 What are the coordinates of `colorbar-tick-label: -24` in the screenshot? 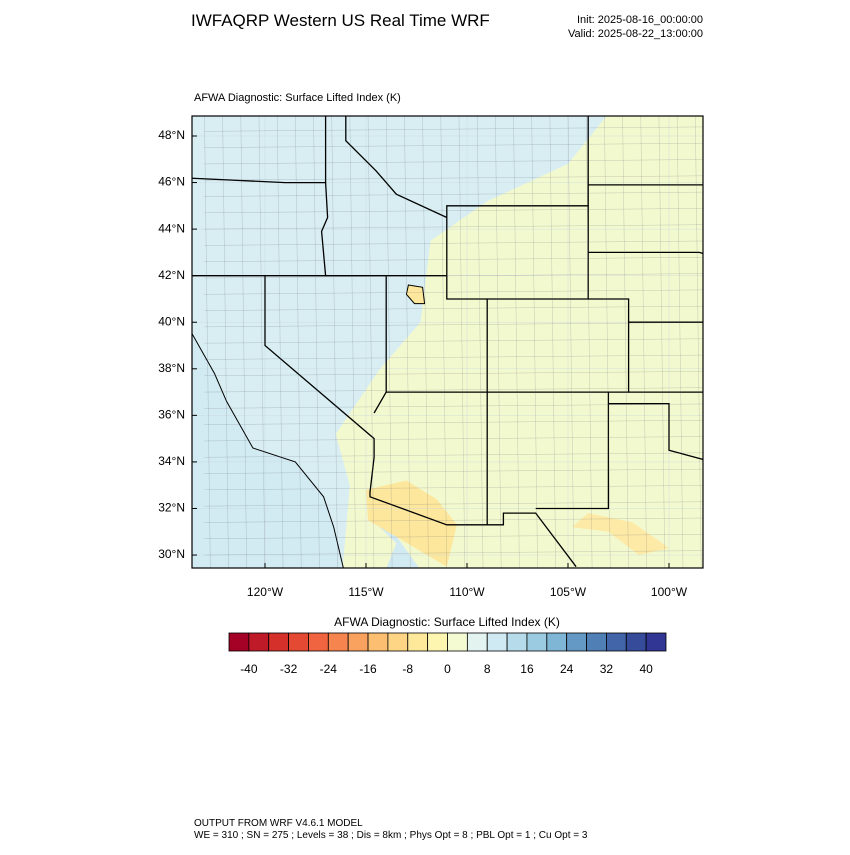 It's located at (329, 669).